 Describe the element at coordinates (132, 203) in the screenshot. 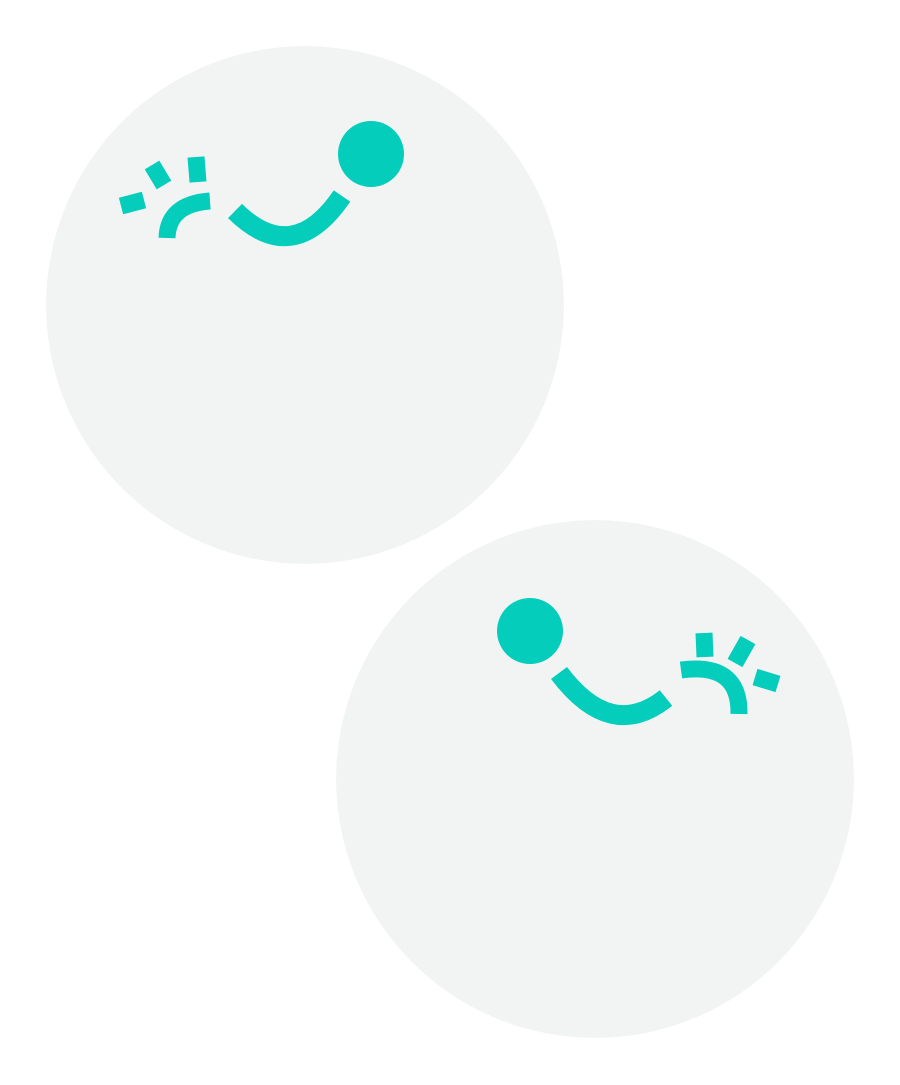

I see `logo-sparkle-ray-left` at that location.